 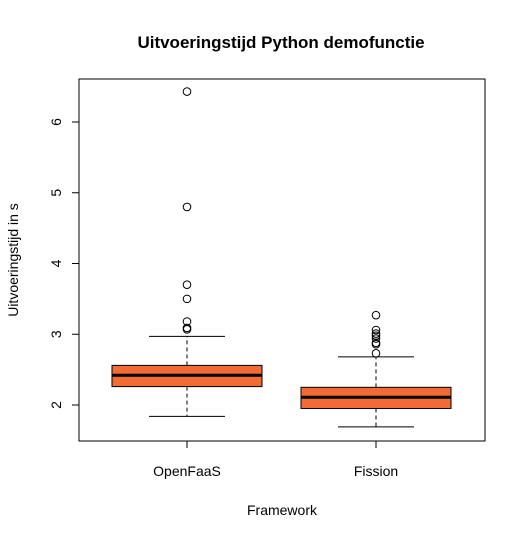 What do you see at coordinates (280, 42) in the screenshot?
I see `chart-title: Uitvoeringstijd Python demofunctie` at bounding box center [280, 42].